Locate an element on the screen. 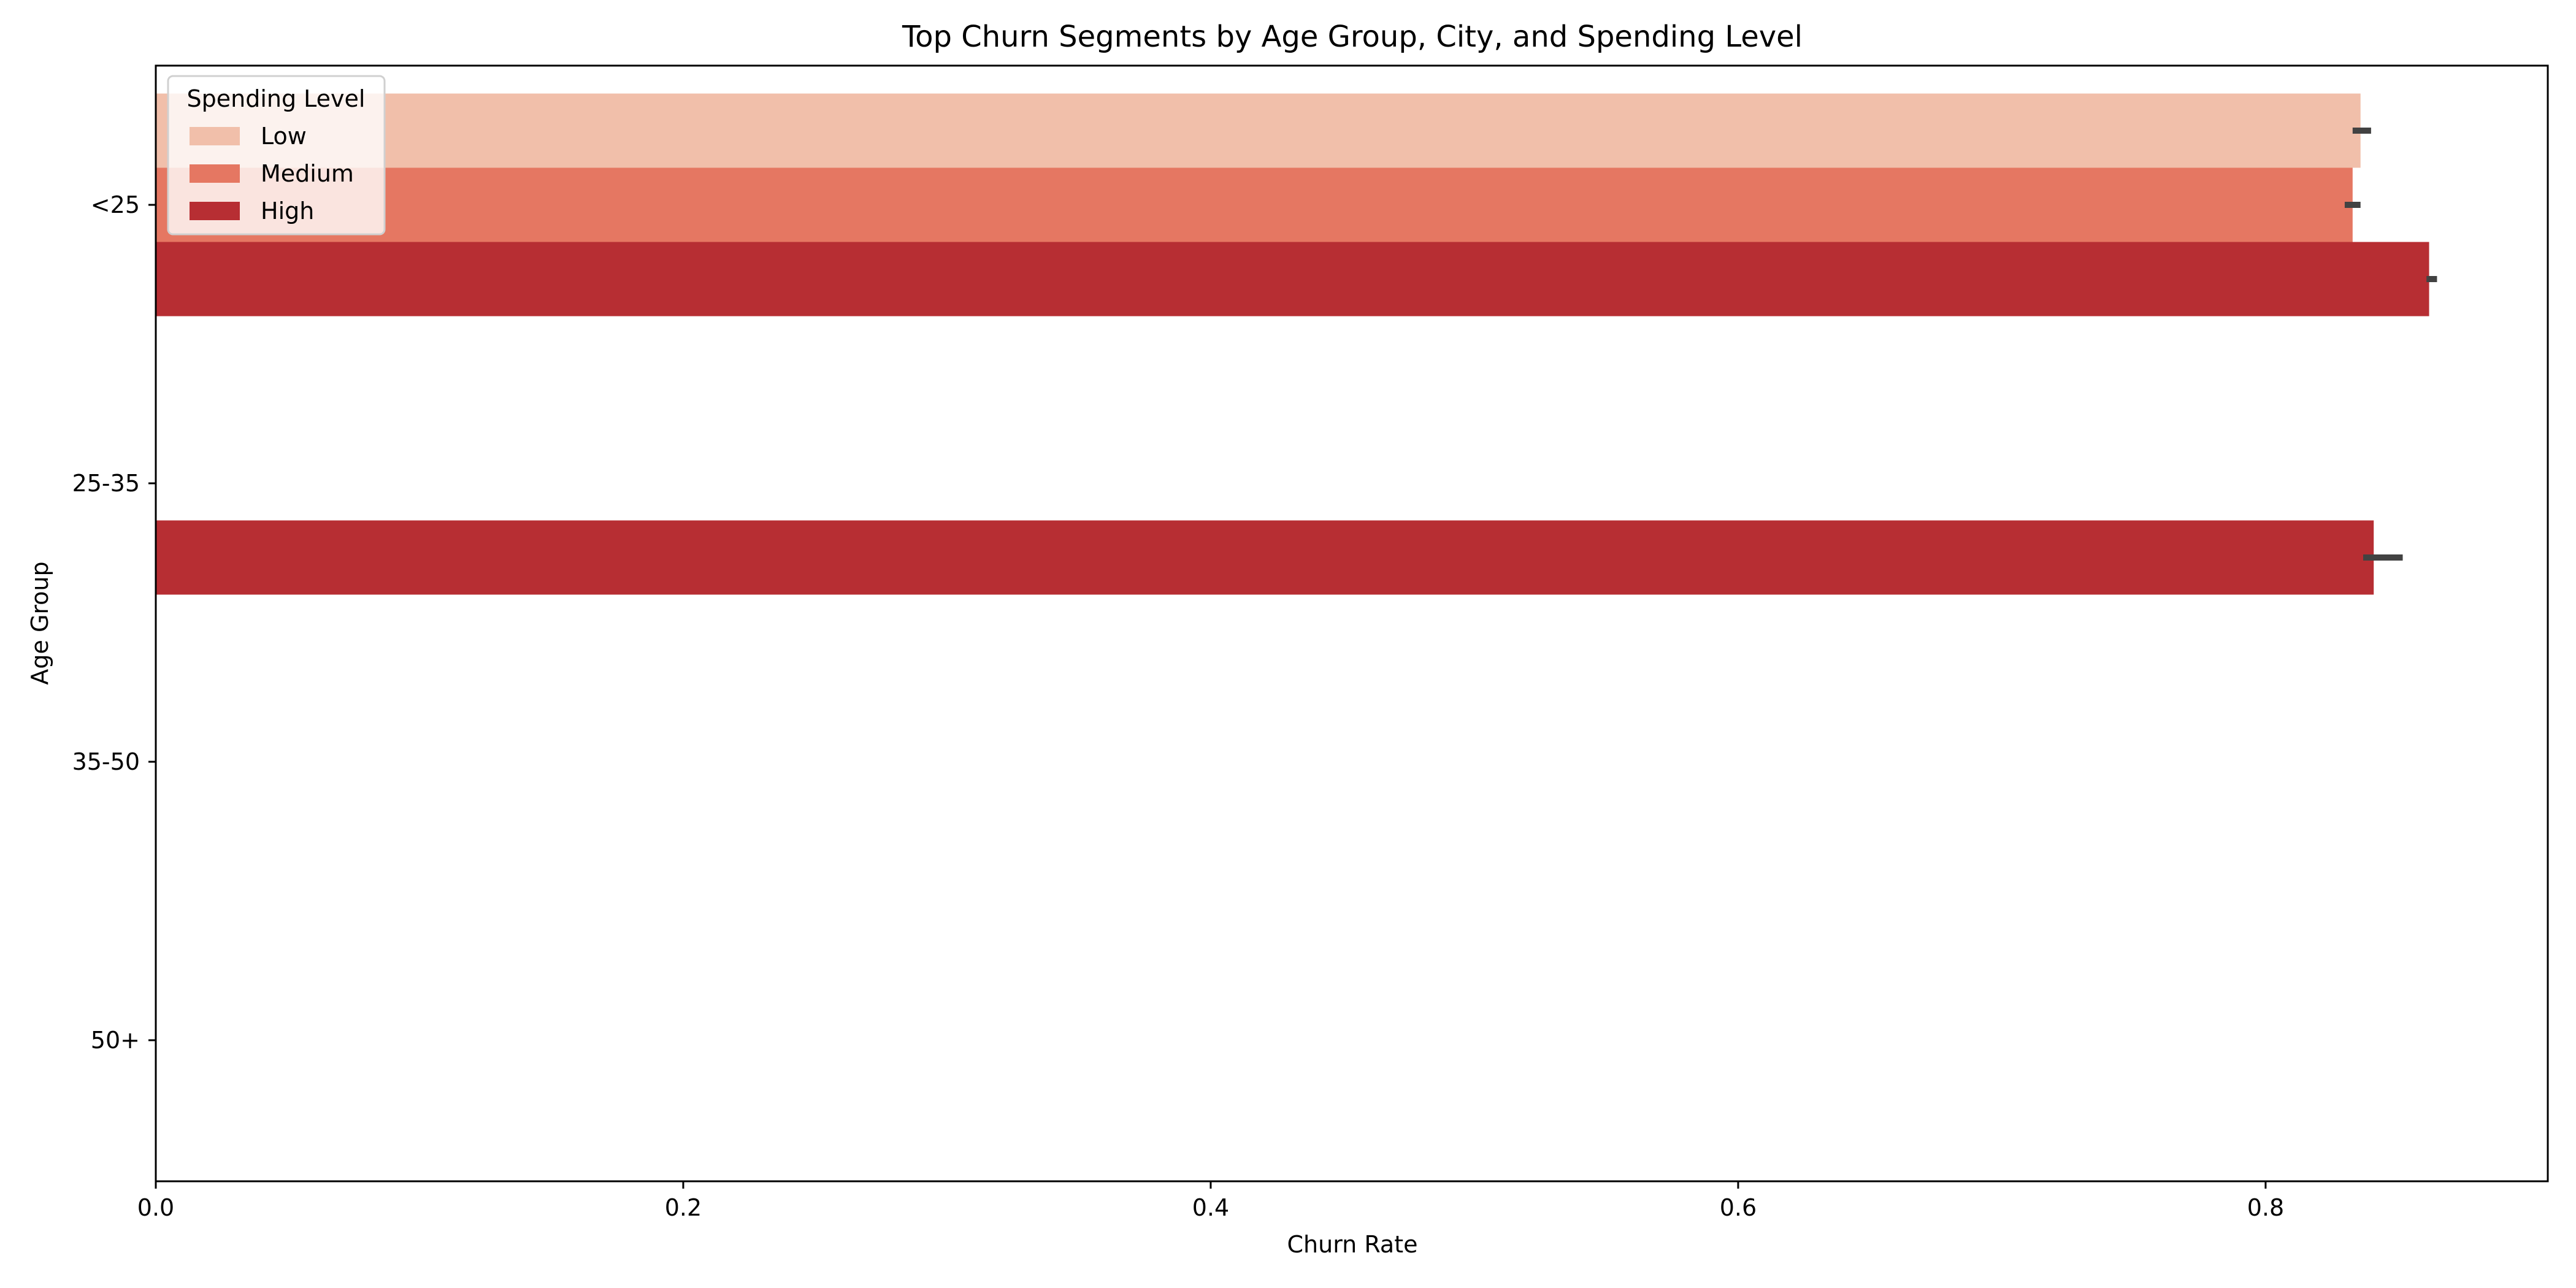  legend: Spending Level Low Medium High is located at coordinates (276, 155).